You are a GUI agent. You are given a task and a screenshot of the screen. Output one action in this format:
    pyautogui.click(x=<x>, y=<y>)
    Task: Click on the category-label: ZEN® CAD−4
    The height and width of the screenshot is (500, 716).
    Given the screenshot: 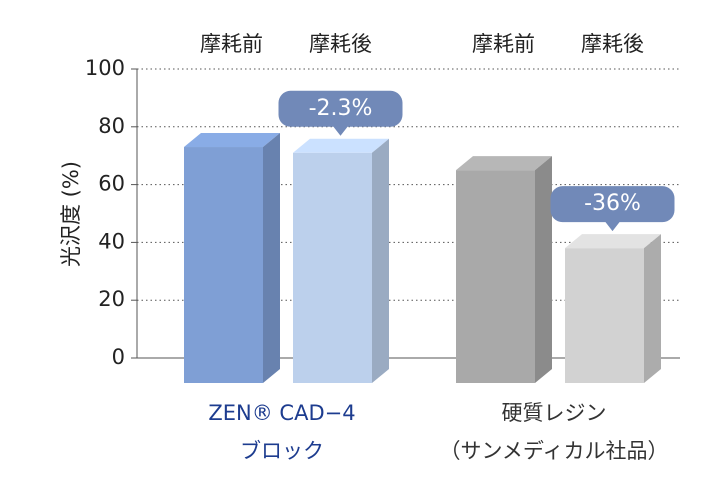 What is the action you would take?
    pyautogui.click(x=281, y=413)
    